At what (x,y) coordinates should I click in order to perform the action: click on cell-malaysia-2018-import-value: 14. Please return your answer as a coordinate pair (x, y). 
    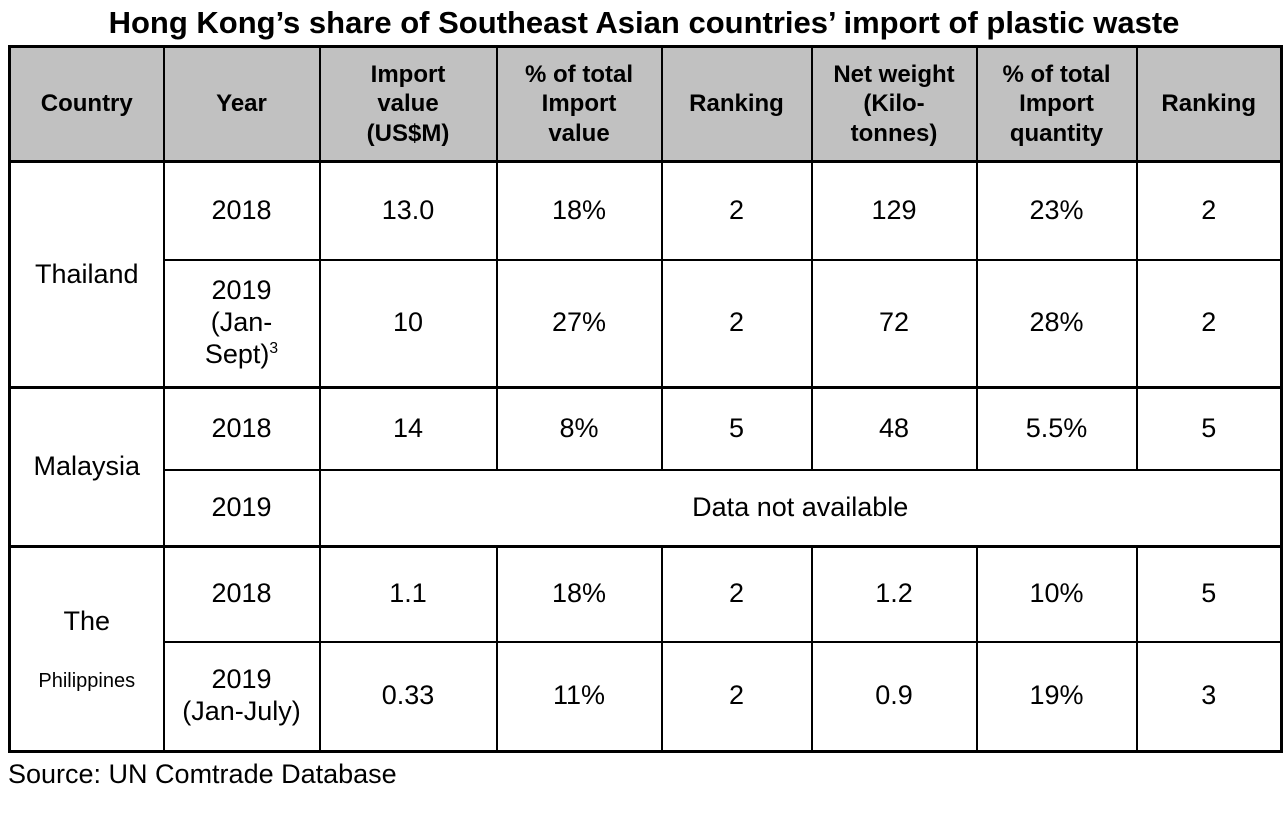
    Looking at the image, I should click on (408, 428).